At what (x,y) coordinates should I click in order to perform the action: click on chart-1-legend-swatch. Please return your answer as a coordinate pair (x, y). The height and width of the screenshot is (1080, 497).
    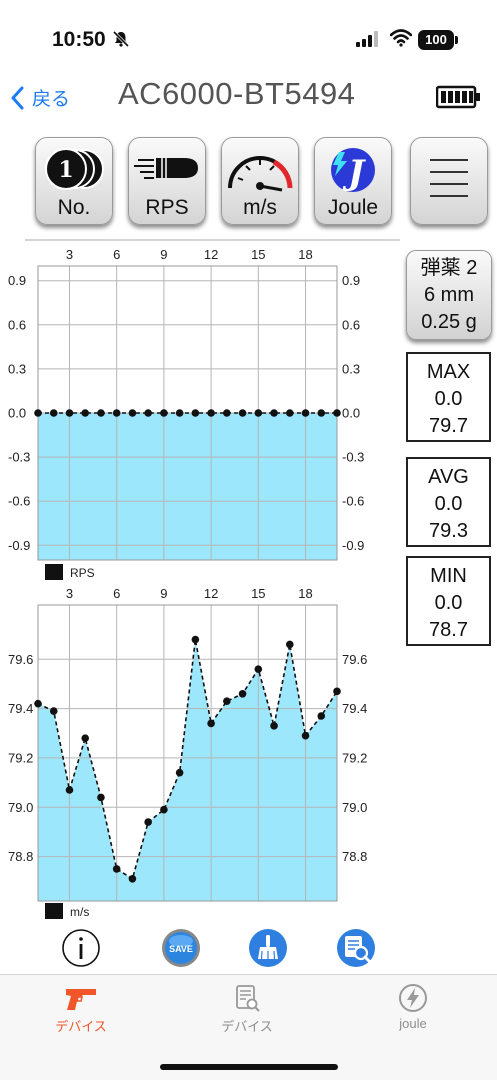
    Looking at the image, I should click on (54, 572).